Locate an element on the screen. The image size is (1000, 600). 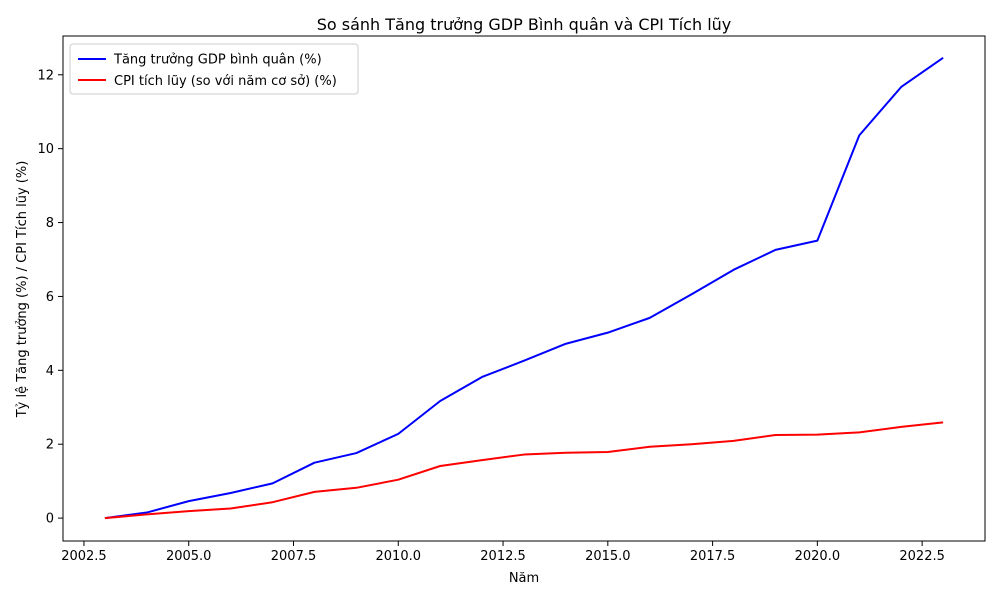
x-tick-label: 2010.0 is located at coordinates (399, 556).